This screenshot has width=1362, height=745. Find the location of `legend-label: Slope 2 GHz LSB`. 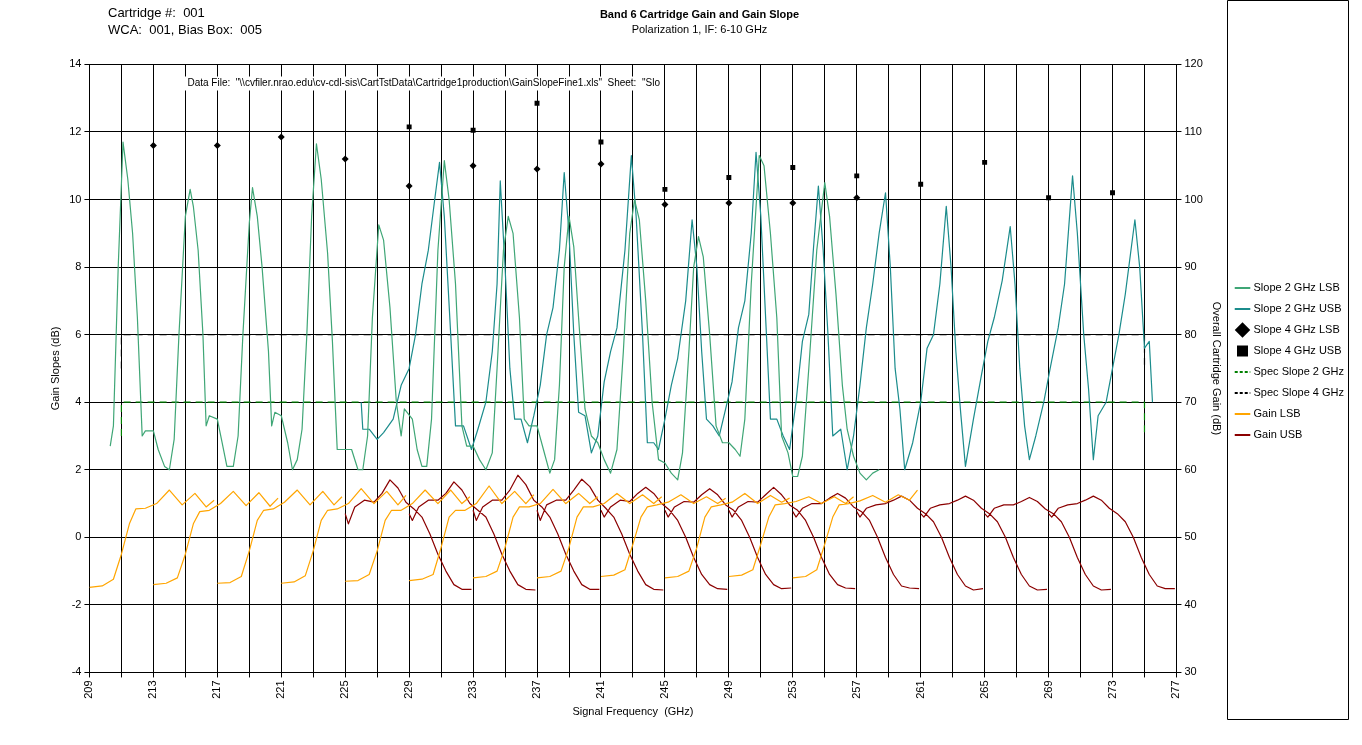

legend-label: Slope 2 GHz LSB is located at coordinates (1296, 287).